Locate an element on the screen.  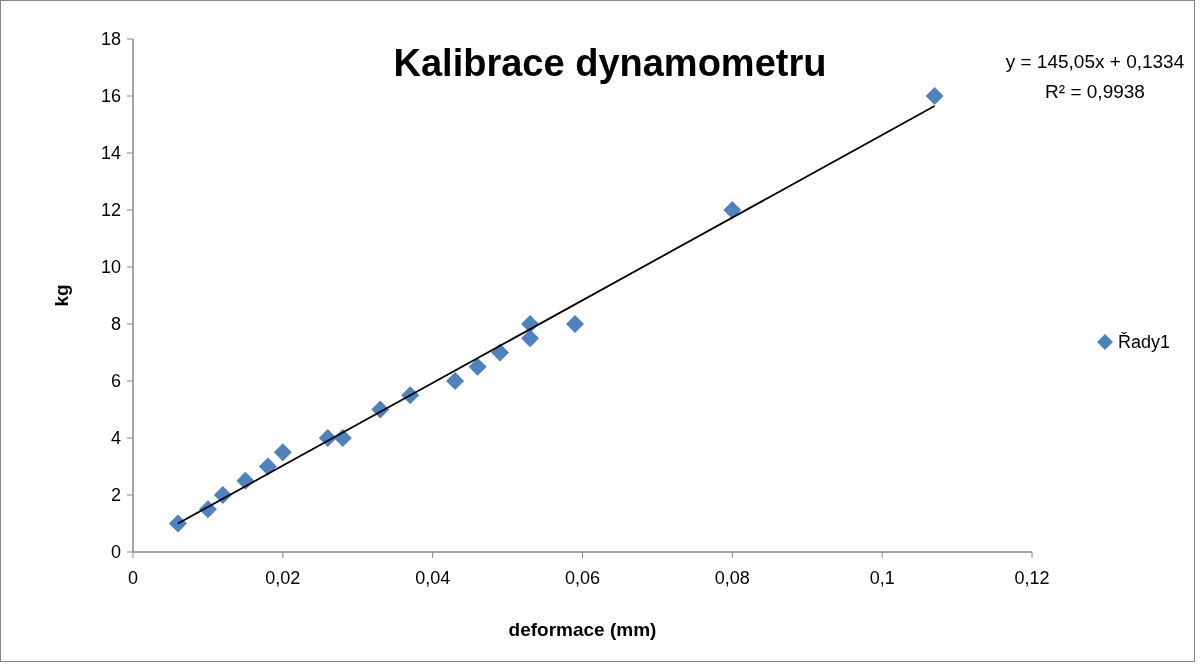
y-axis-title: kg is located at coordinates (61, 295).